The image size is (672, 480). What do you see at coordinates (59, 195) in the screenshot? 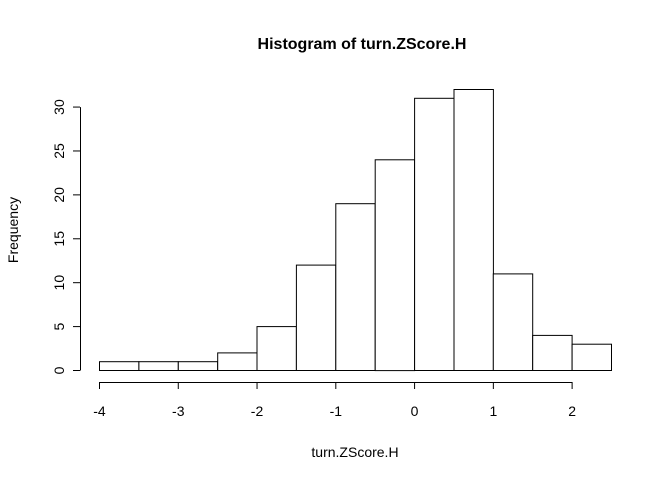
I see `y-tick-label: 20` at bounding box center [59, 195].